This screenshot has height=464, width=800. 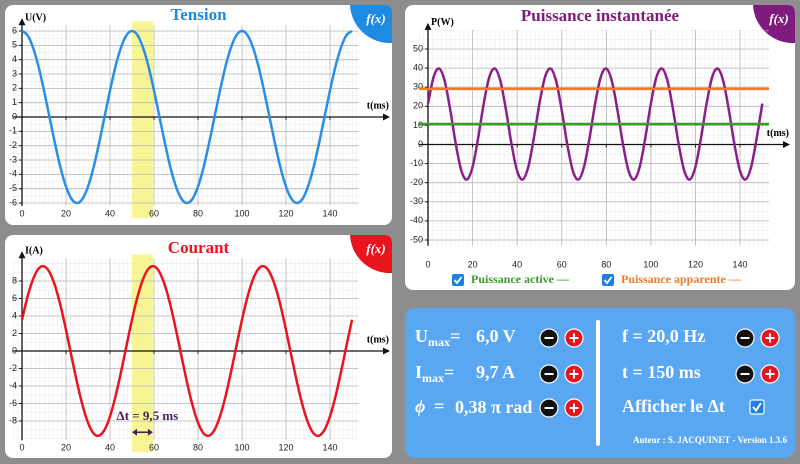 I want to click on y-tick-label: 50, so click(x=418, y=48).